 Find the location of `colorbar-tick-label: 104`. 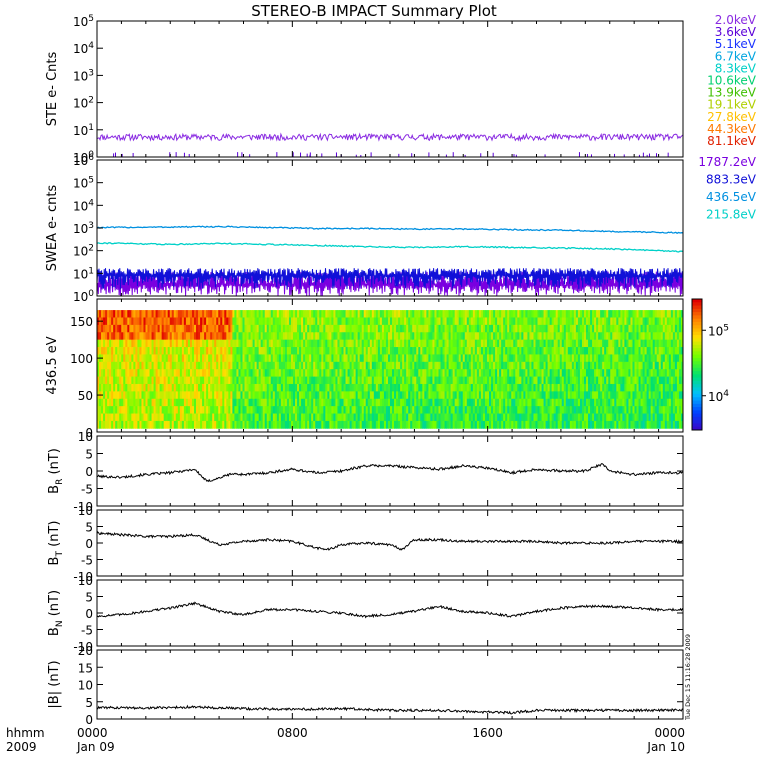

colorbar-tick-label: 104 is located at coordinates (718, 396).